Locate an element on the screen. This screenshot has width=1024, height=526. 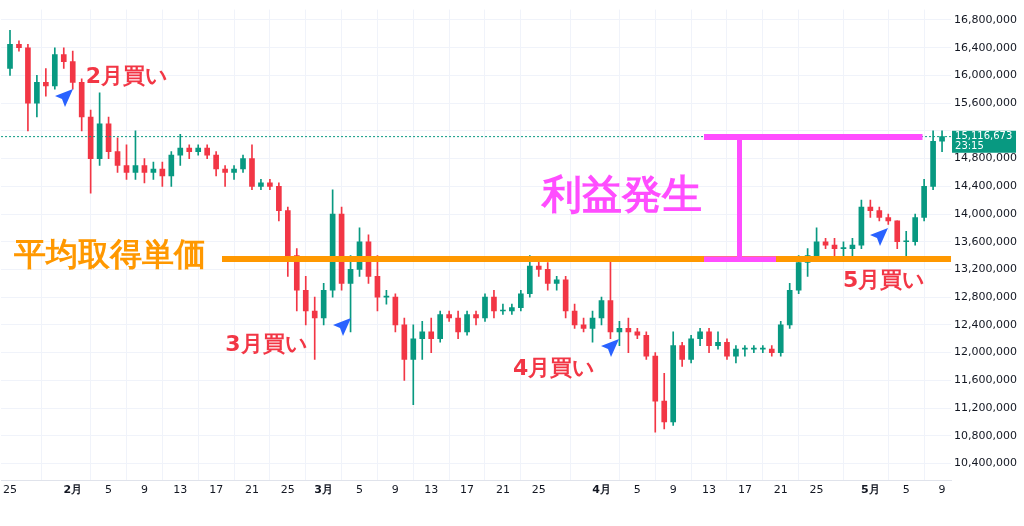
y-tick-label: 16,800,000 is located at coordinates (985, 19).